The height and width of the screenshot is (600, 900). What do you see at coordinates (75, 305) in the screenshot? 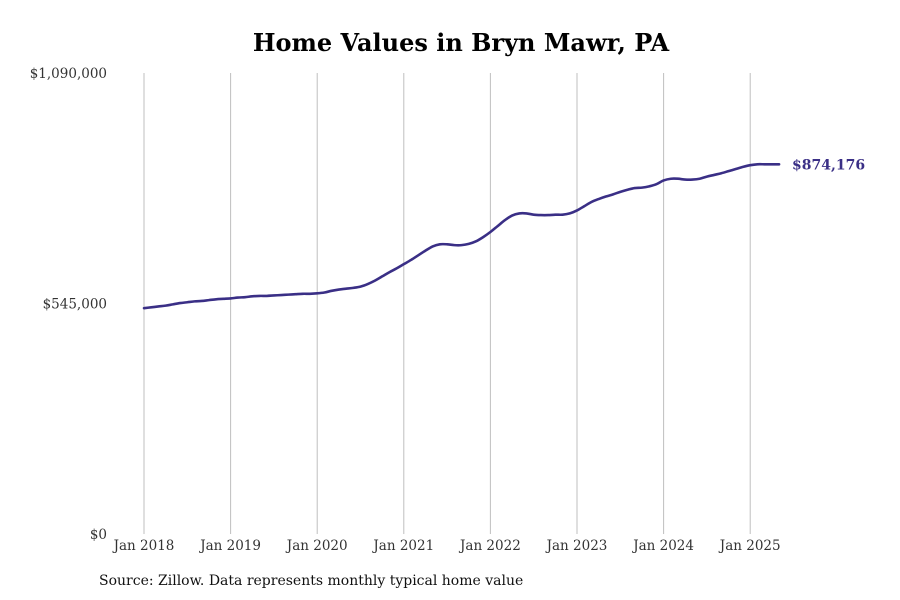
I see `y-tick-label: $545,000` at bounding box center [75, 305].